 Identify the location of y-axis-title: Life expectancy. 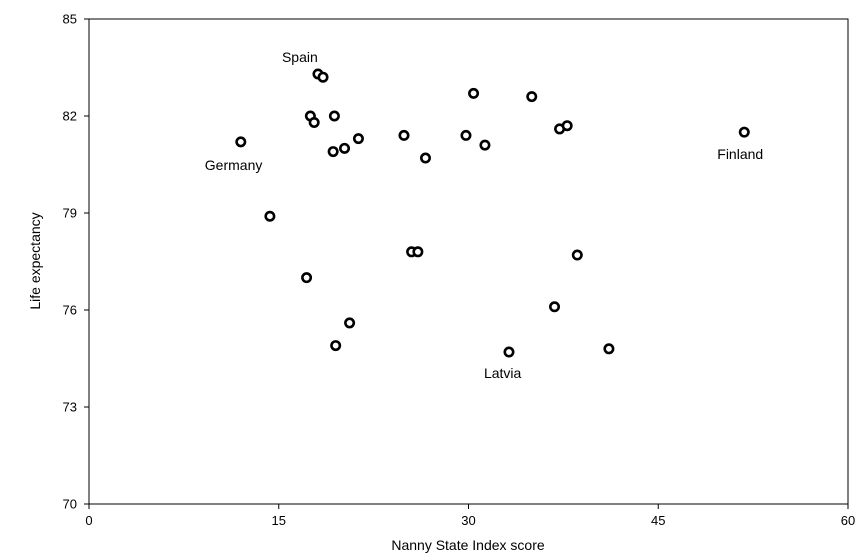
(35, 260).